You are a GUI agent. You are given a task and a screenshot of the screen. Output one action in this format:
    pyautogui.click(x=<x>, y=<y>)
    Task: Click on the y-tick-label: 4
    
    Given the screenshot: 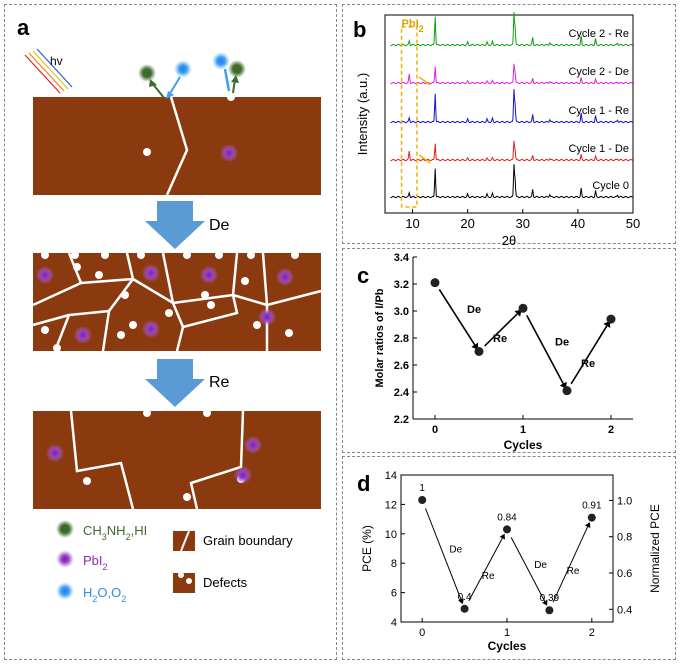 What is the action you would take?
    pyautogui.click(x=394, y=623)
    